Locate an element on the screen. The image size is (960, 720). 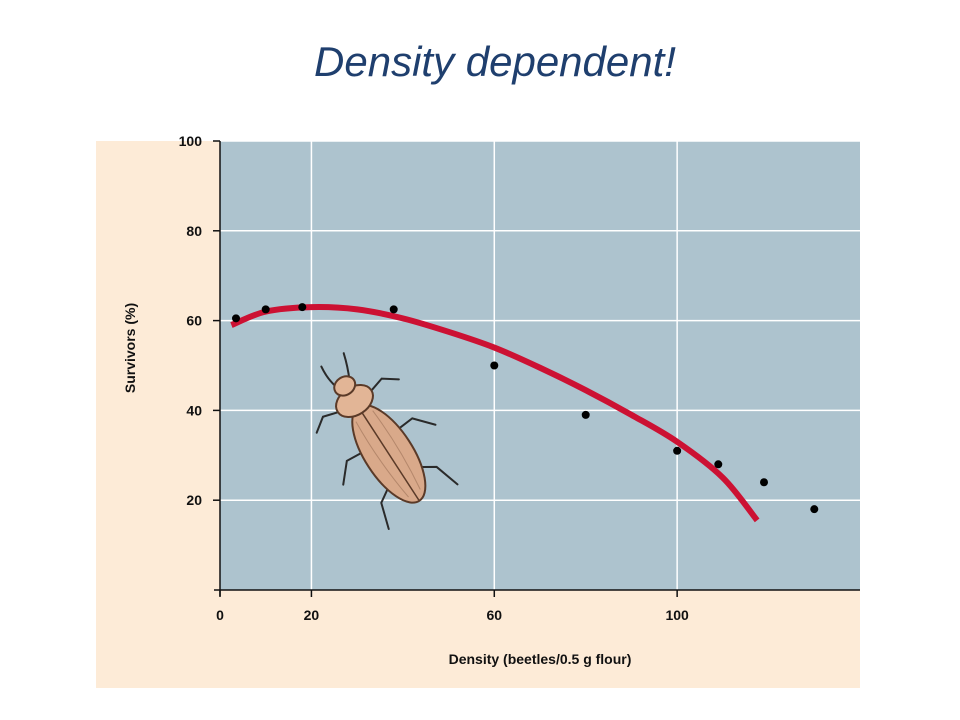
y-tick-label: 60 is located at coordinates (194, 321).